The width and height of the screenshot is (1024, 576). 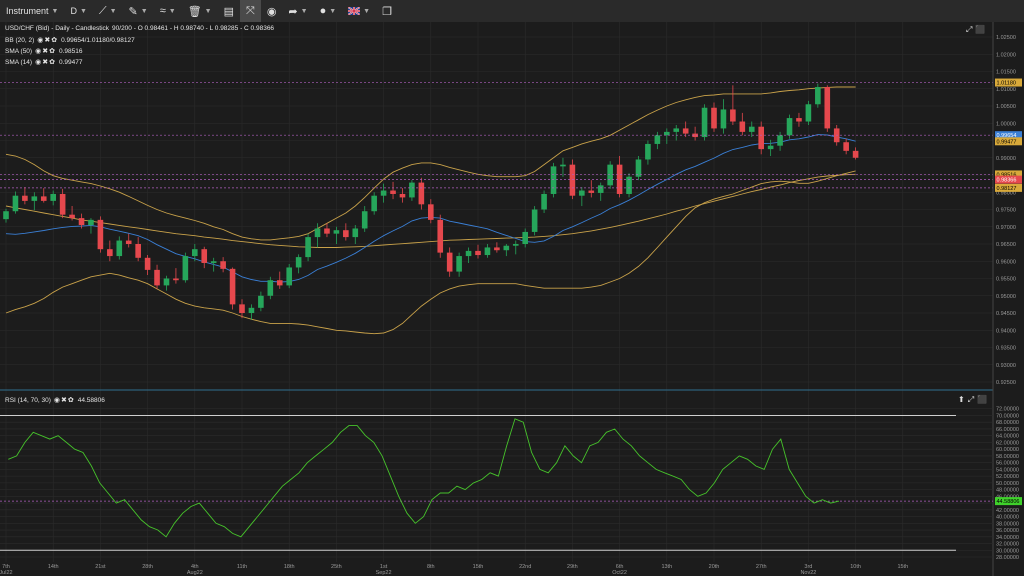 What do you see at coordinates (384, 573) in the screenshot?
I see `date-tick-sublabel: Sep22` at bounding box center [384, 573].